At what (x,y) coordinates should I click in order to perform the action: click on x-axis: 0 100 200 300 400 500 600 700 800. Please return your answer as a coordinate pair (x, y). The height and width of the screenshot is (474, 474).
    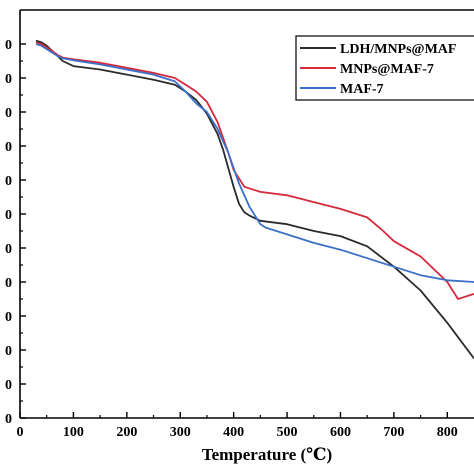
    Looking at the image, I should click on (237, 426).